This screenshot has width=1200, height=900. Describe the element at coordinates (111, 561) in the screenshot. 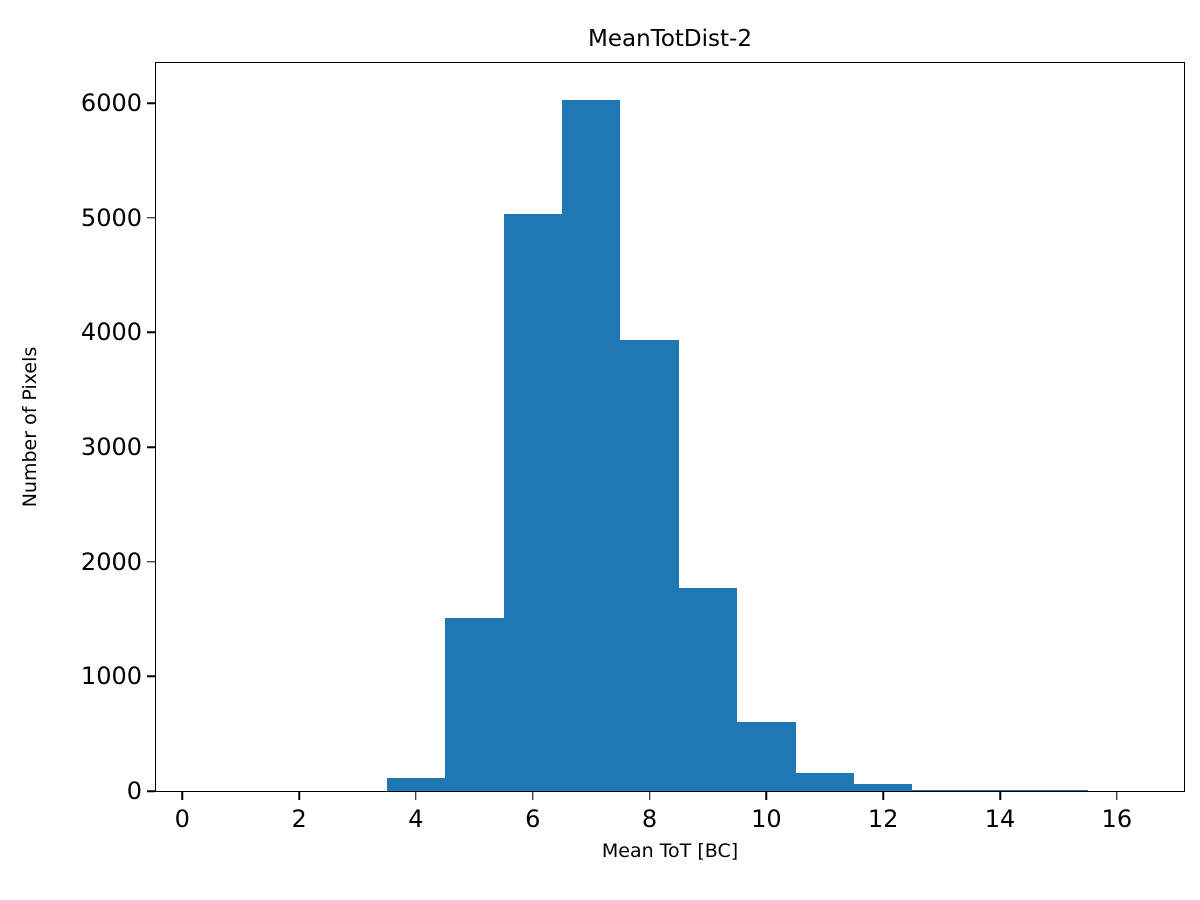

I see `y-tick-label: 2000` at that location.